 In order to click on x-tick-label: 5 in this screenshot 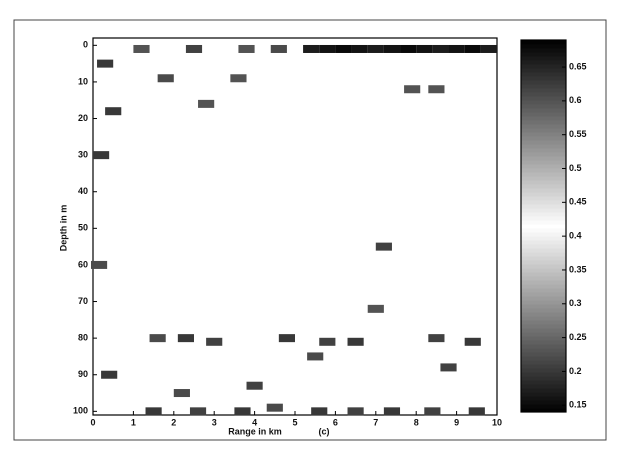, I will do `click(294, 422)`.